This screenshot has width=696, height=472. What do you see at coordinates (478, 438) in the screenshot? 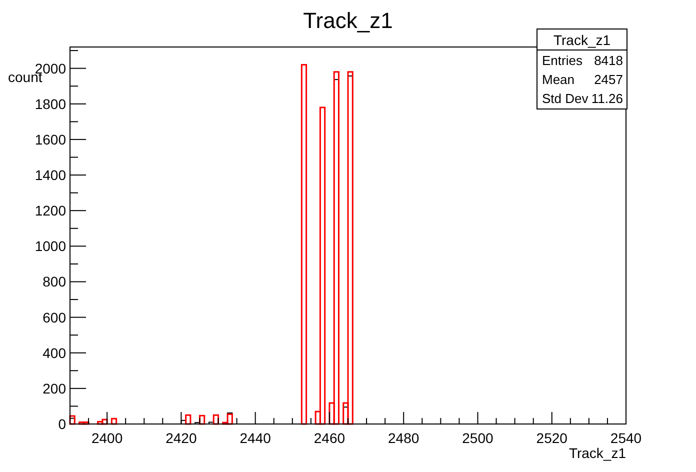
I see `x-tick-label: 2500` at bounding box center [478, 438].